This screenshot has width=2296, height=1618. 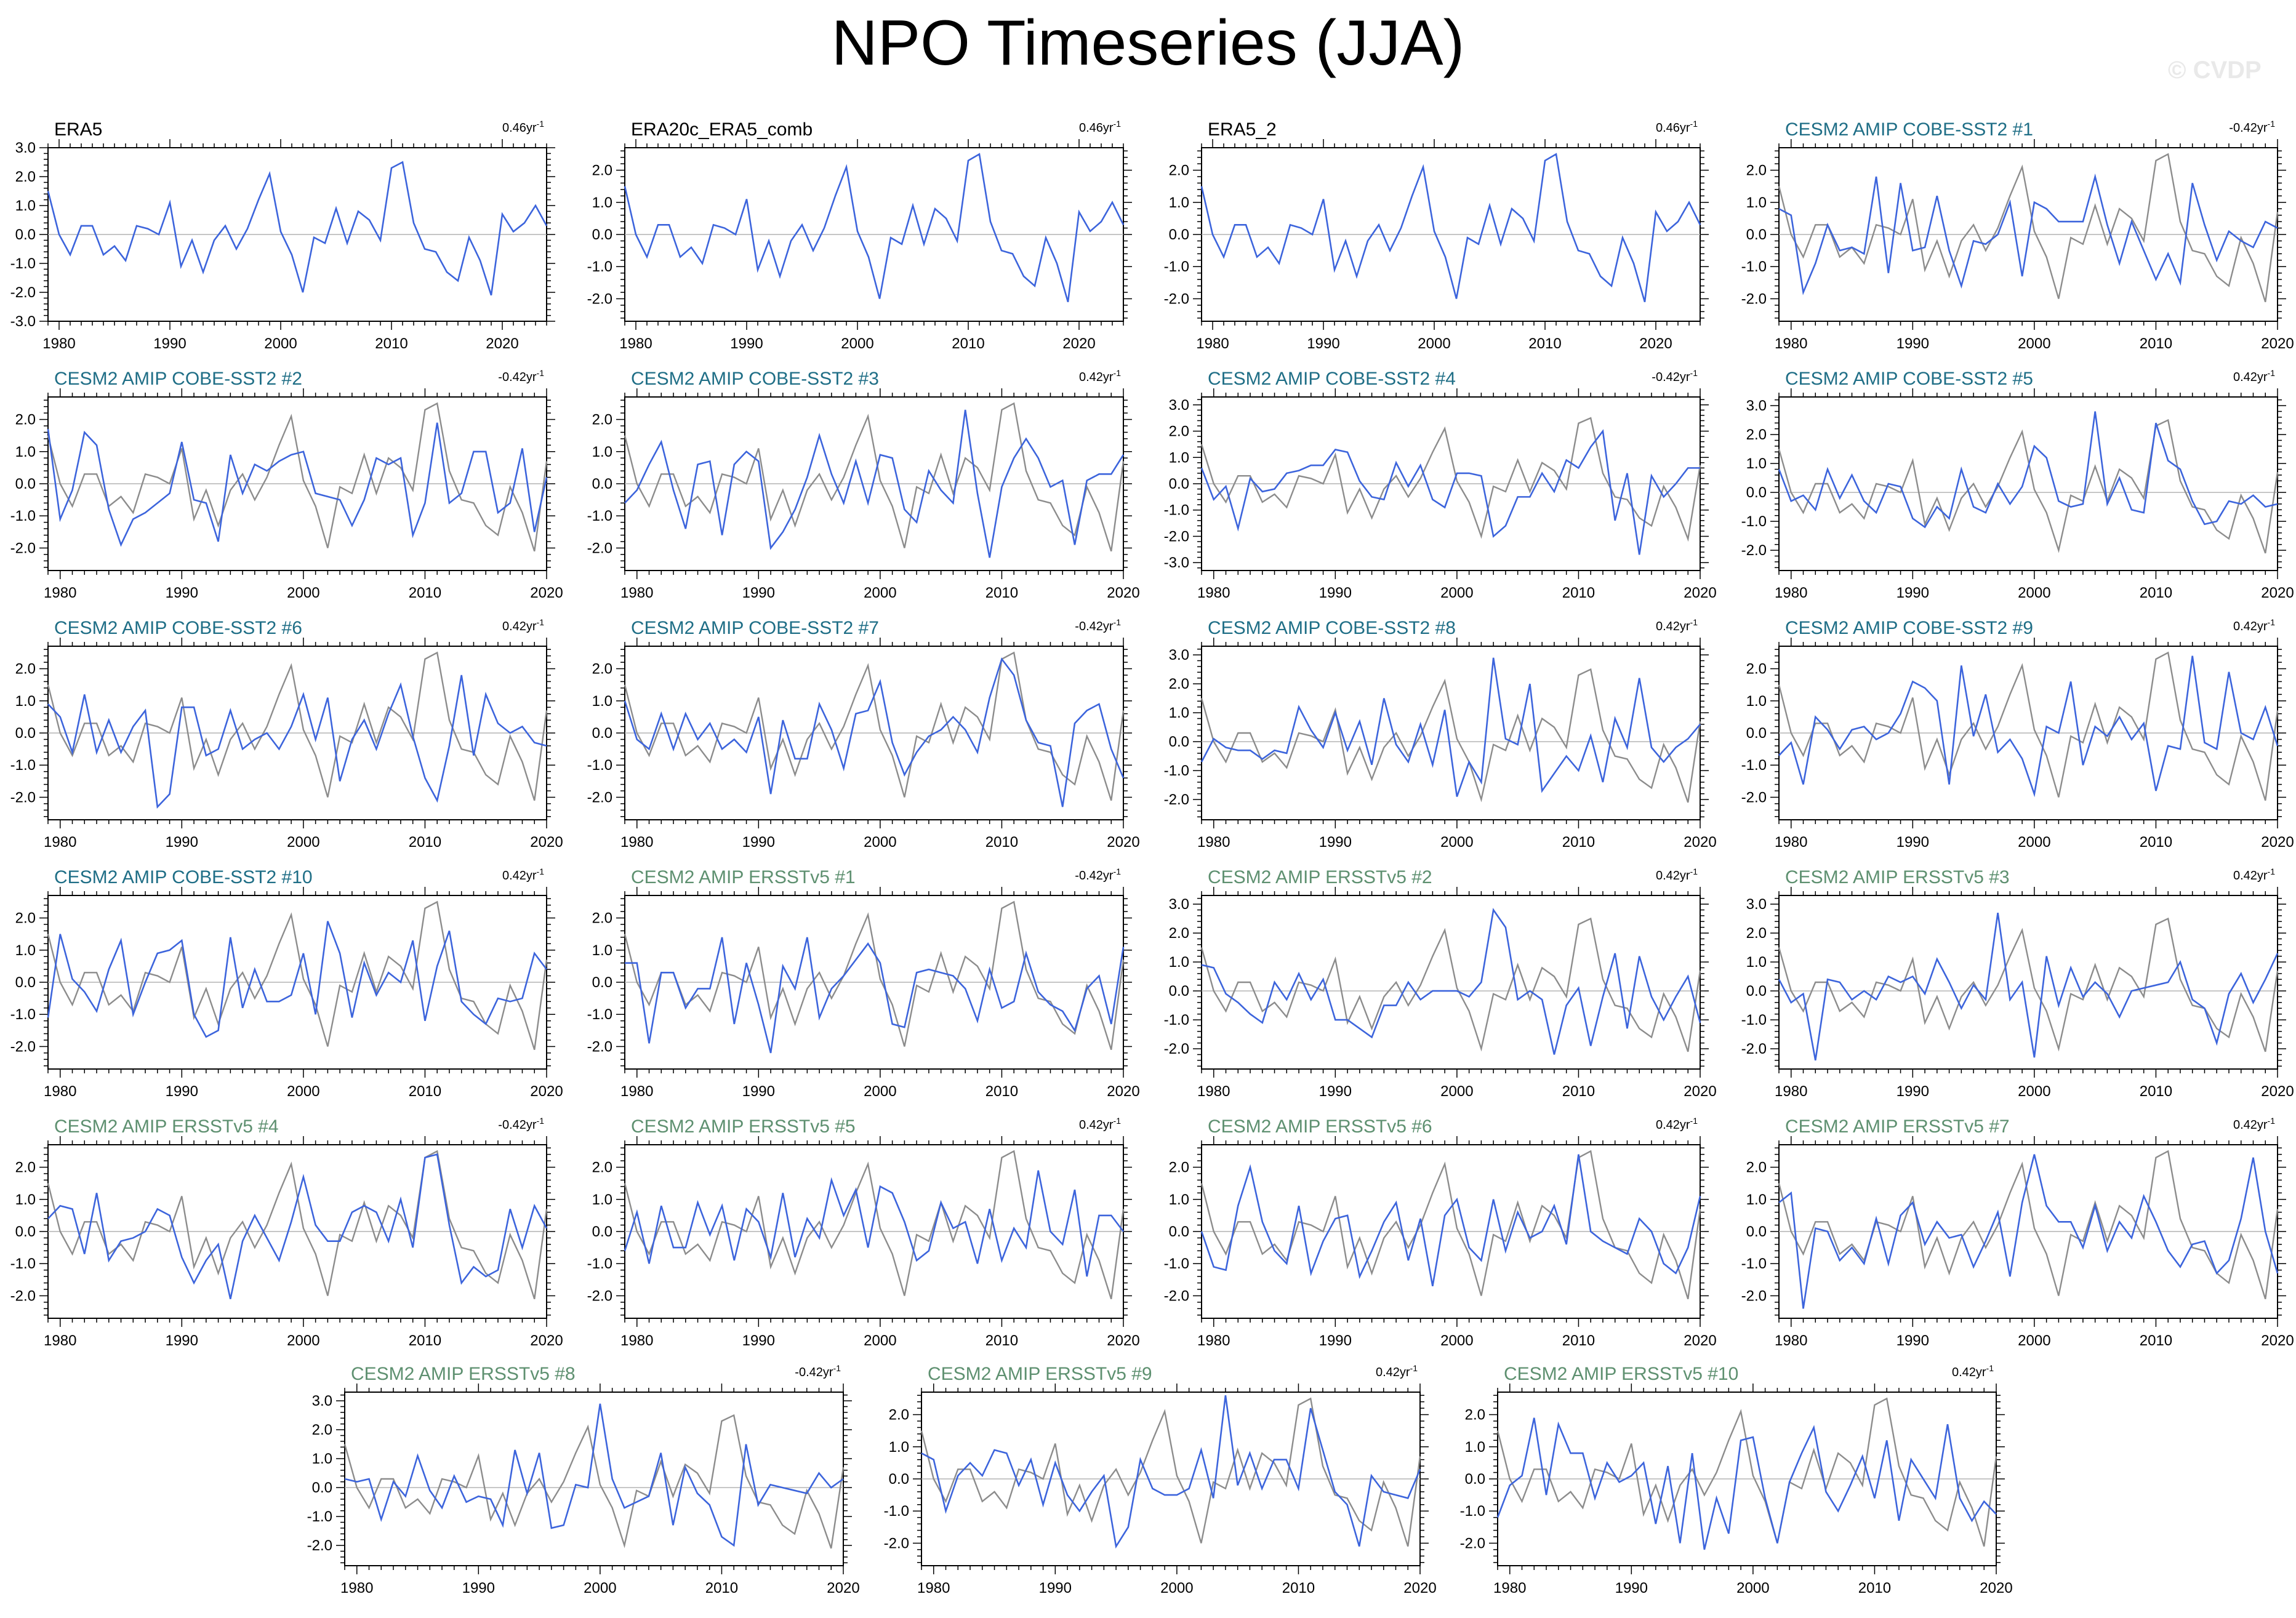 I want to click on y-tick-label: -3.0, so click(x=23, y=321).